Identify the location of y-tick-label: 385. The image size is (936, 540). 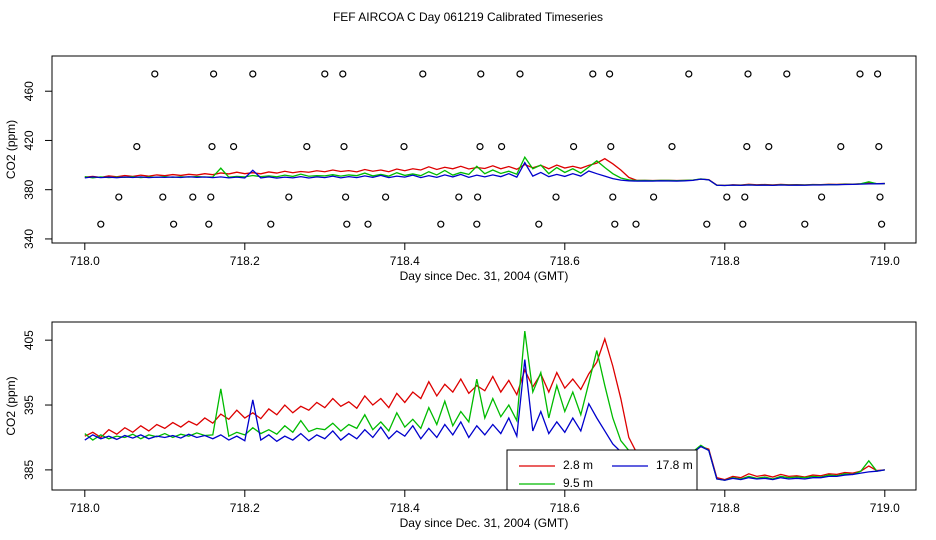
(29, 470).